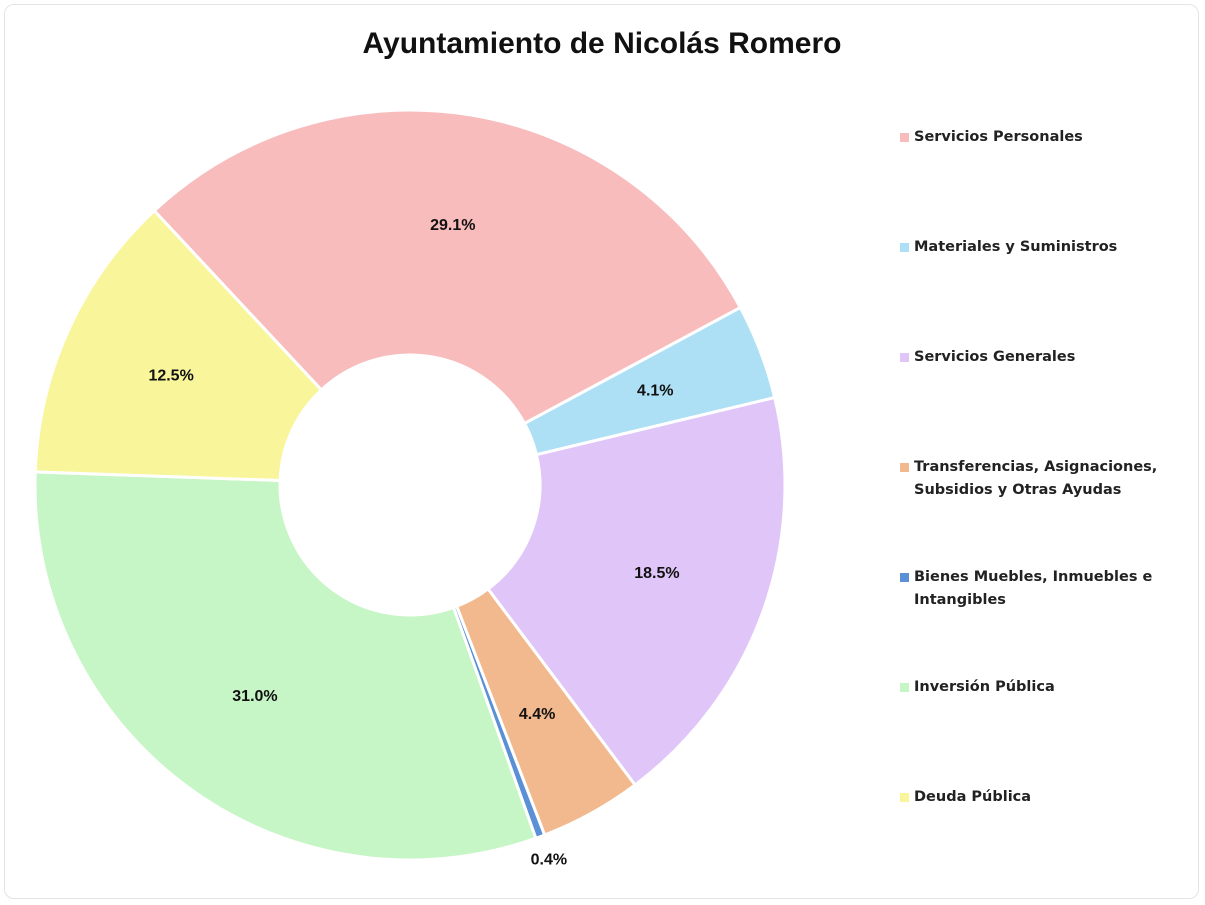 This screenshot has height=905, width=1205. What do you see at coordinates (1016, 247) in the screenshot?
I see `legend-label: Materiales y Suministros` at bounding box center [1016, 247].